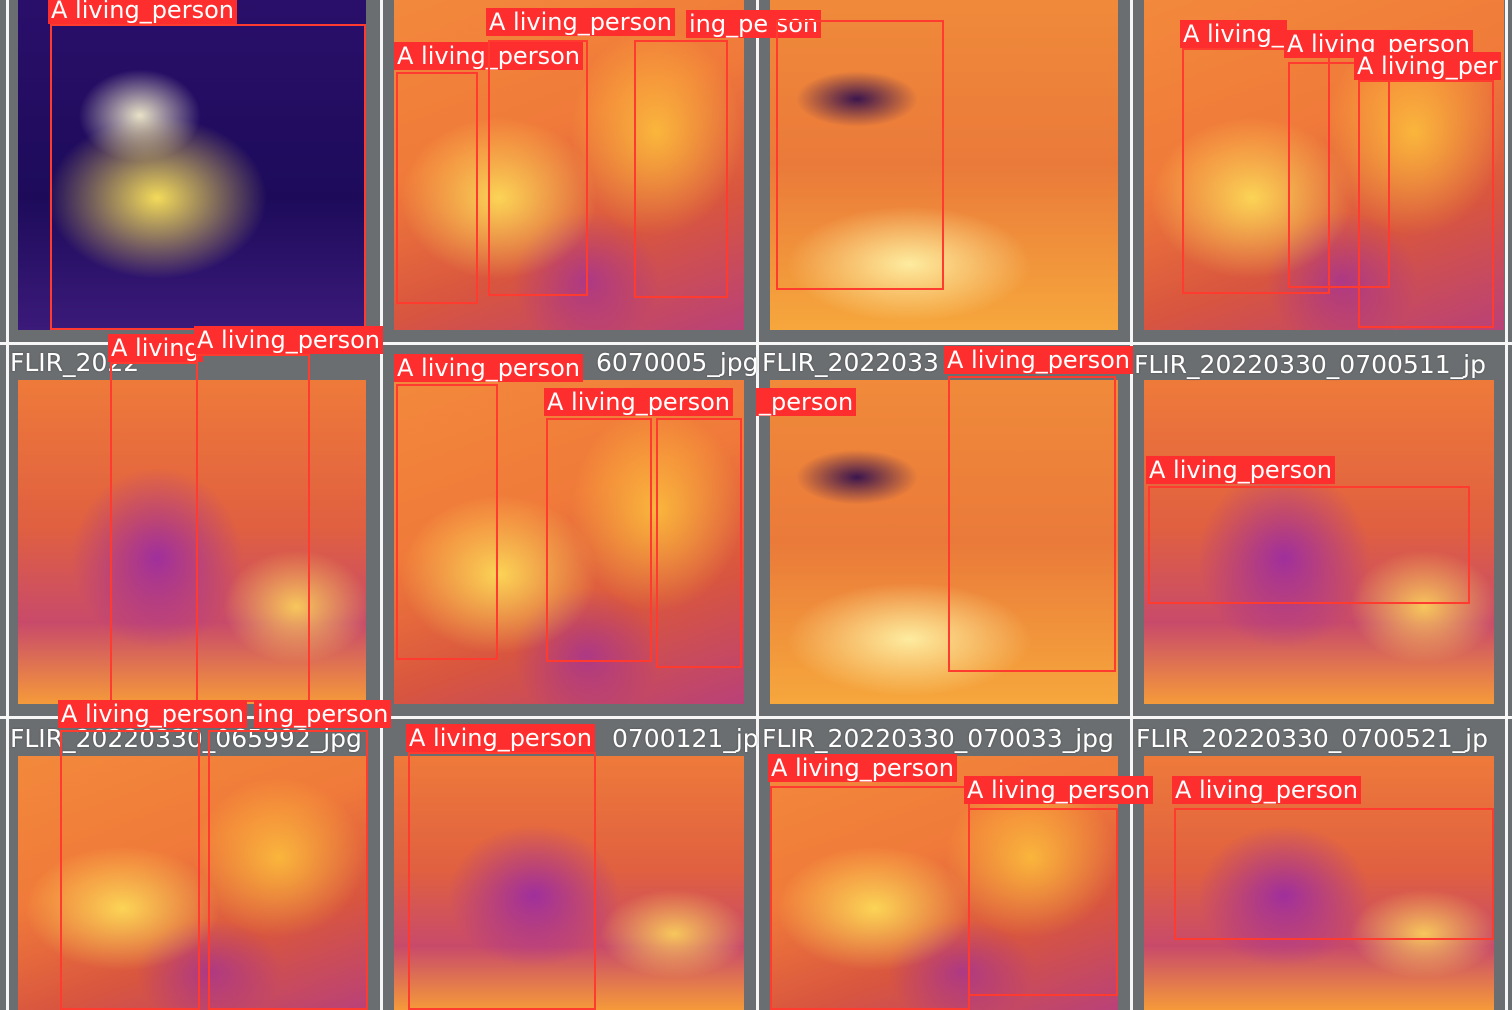 Image resolution: width=1512 pixels, height=1010 pixels. What do you see at coordinates (186, 738) in the screenshot?
I see `image-filename: FLIR_20220330_065992_jpg` at bounding box center [186, 738].